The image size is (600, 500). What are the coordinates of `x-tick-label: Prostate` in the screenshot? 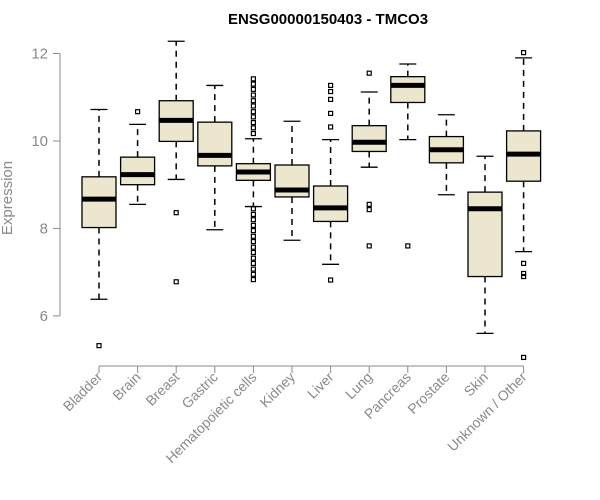 It's located at (428, 393).